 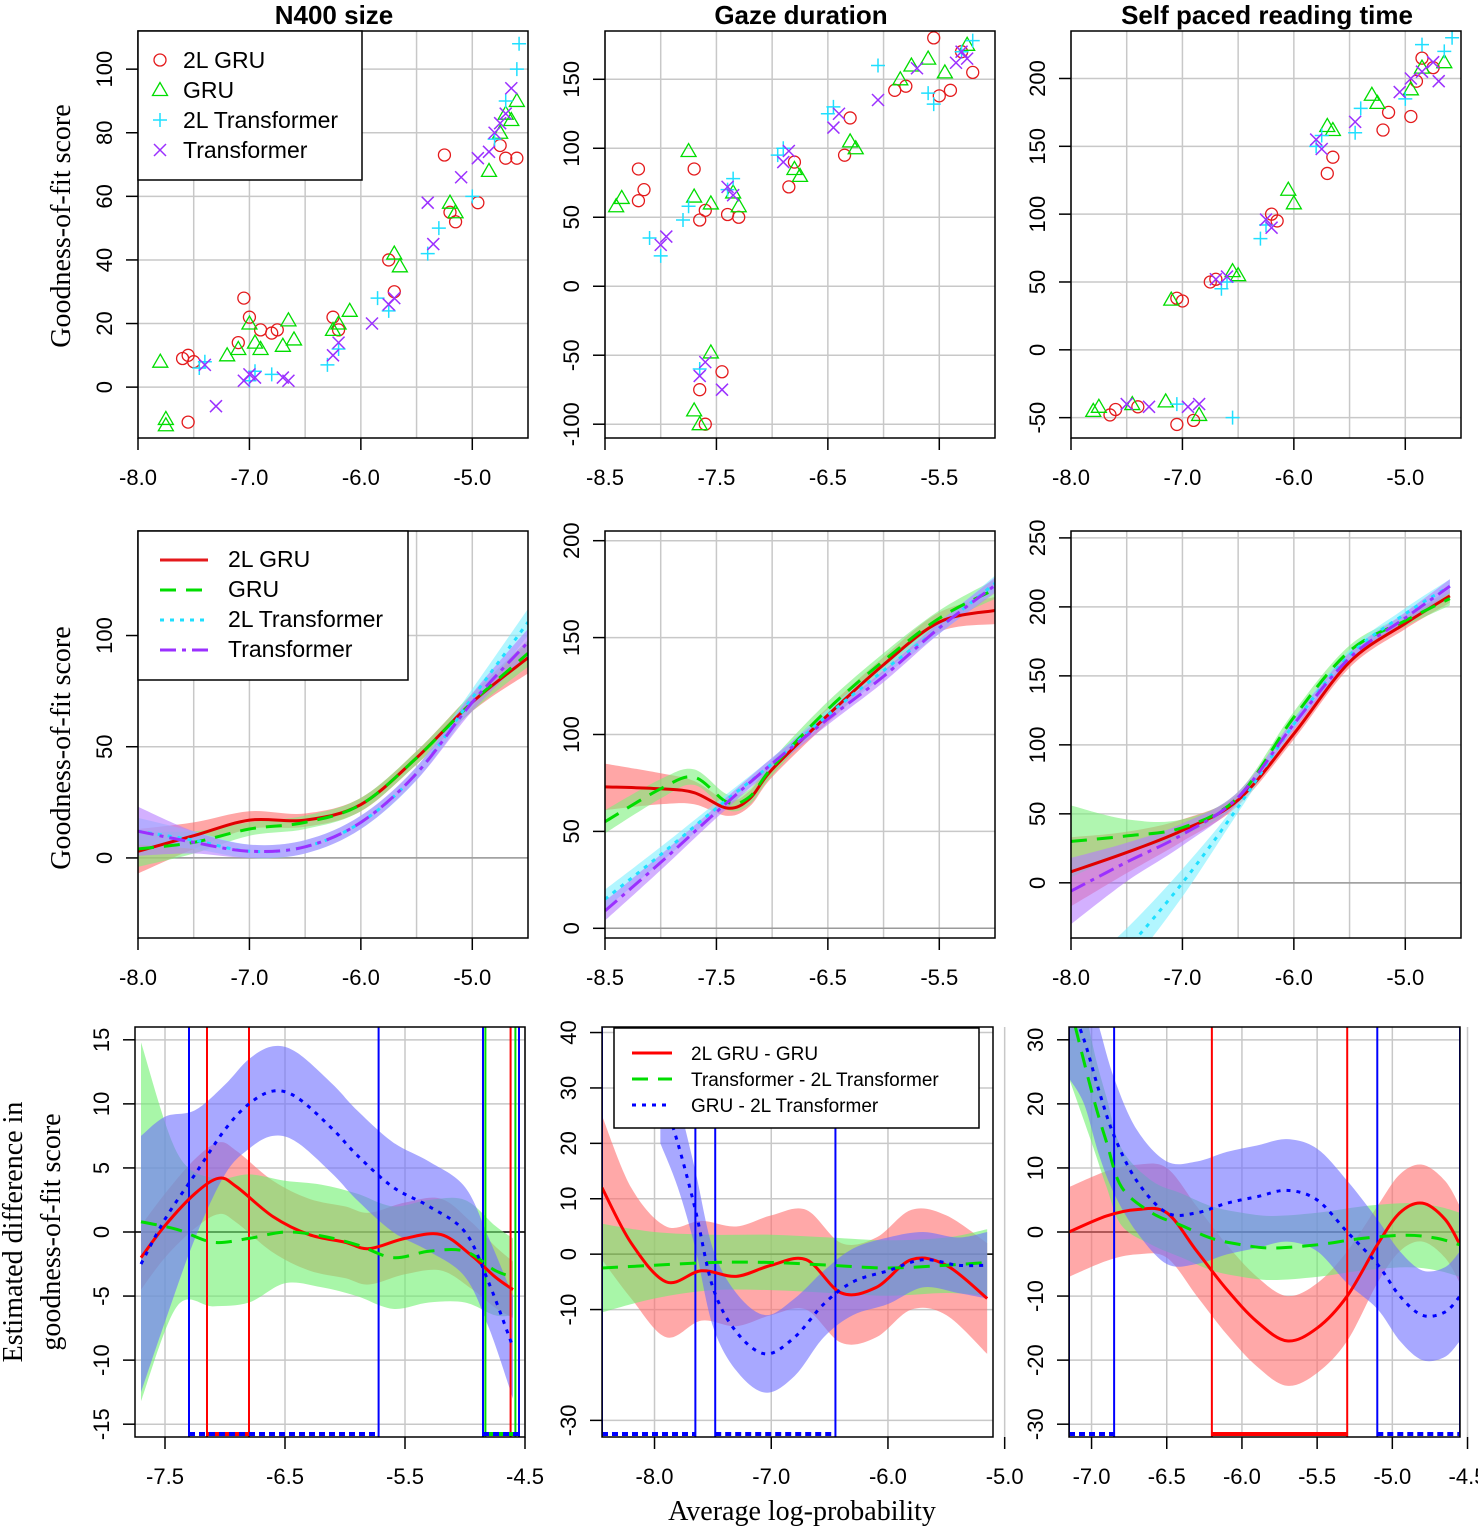 I want to click on grid, so click(x=1265, y=234).